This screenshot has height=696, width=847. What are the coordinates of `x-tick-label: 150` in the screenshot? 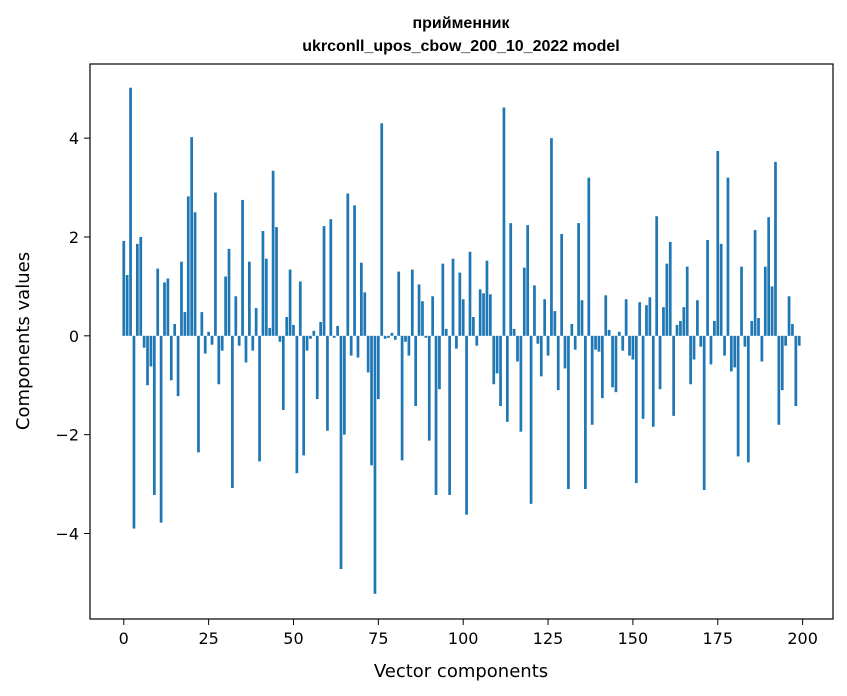 It's located at (633, 638).